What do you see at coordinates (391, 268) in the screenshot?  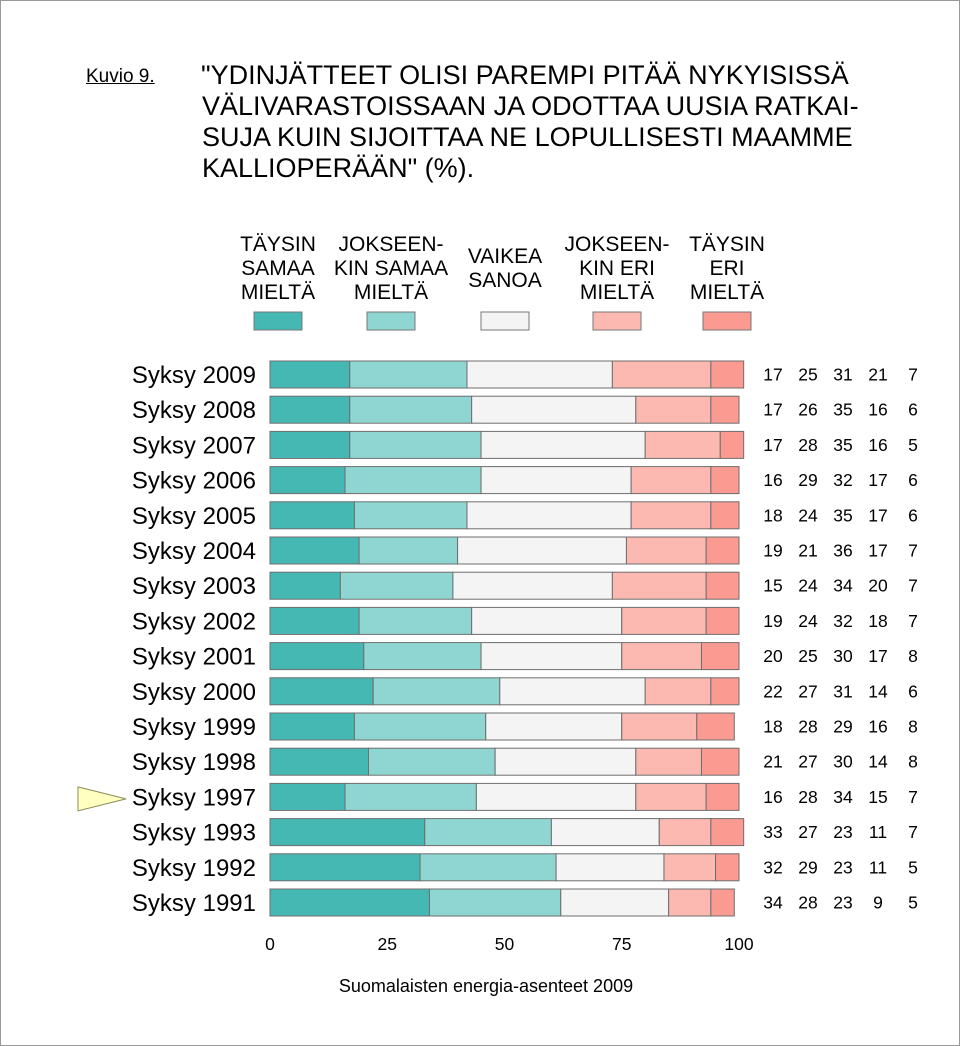 I see `legend-label: KIN SAMAA` at bounding box center [391, 268].